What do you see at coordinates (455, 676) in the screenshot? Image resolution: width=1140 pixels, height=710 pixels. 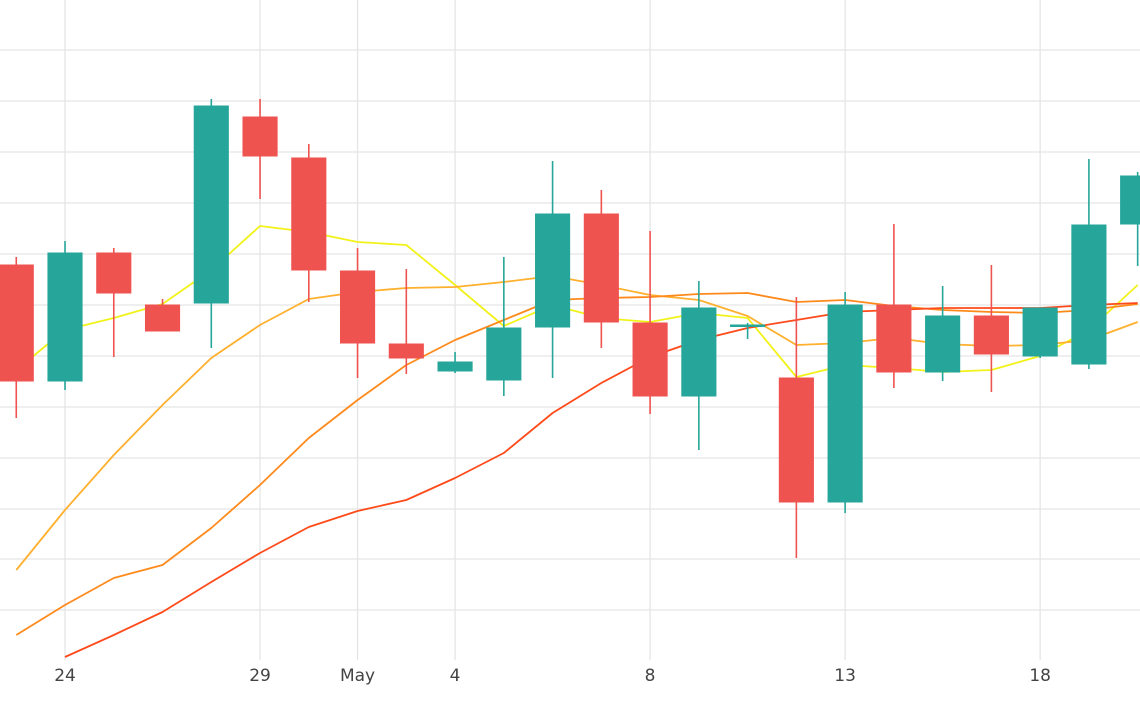 I see `x-tick-label: 4` at bounding box center [455, 676].